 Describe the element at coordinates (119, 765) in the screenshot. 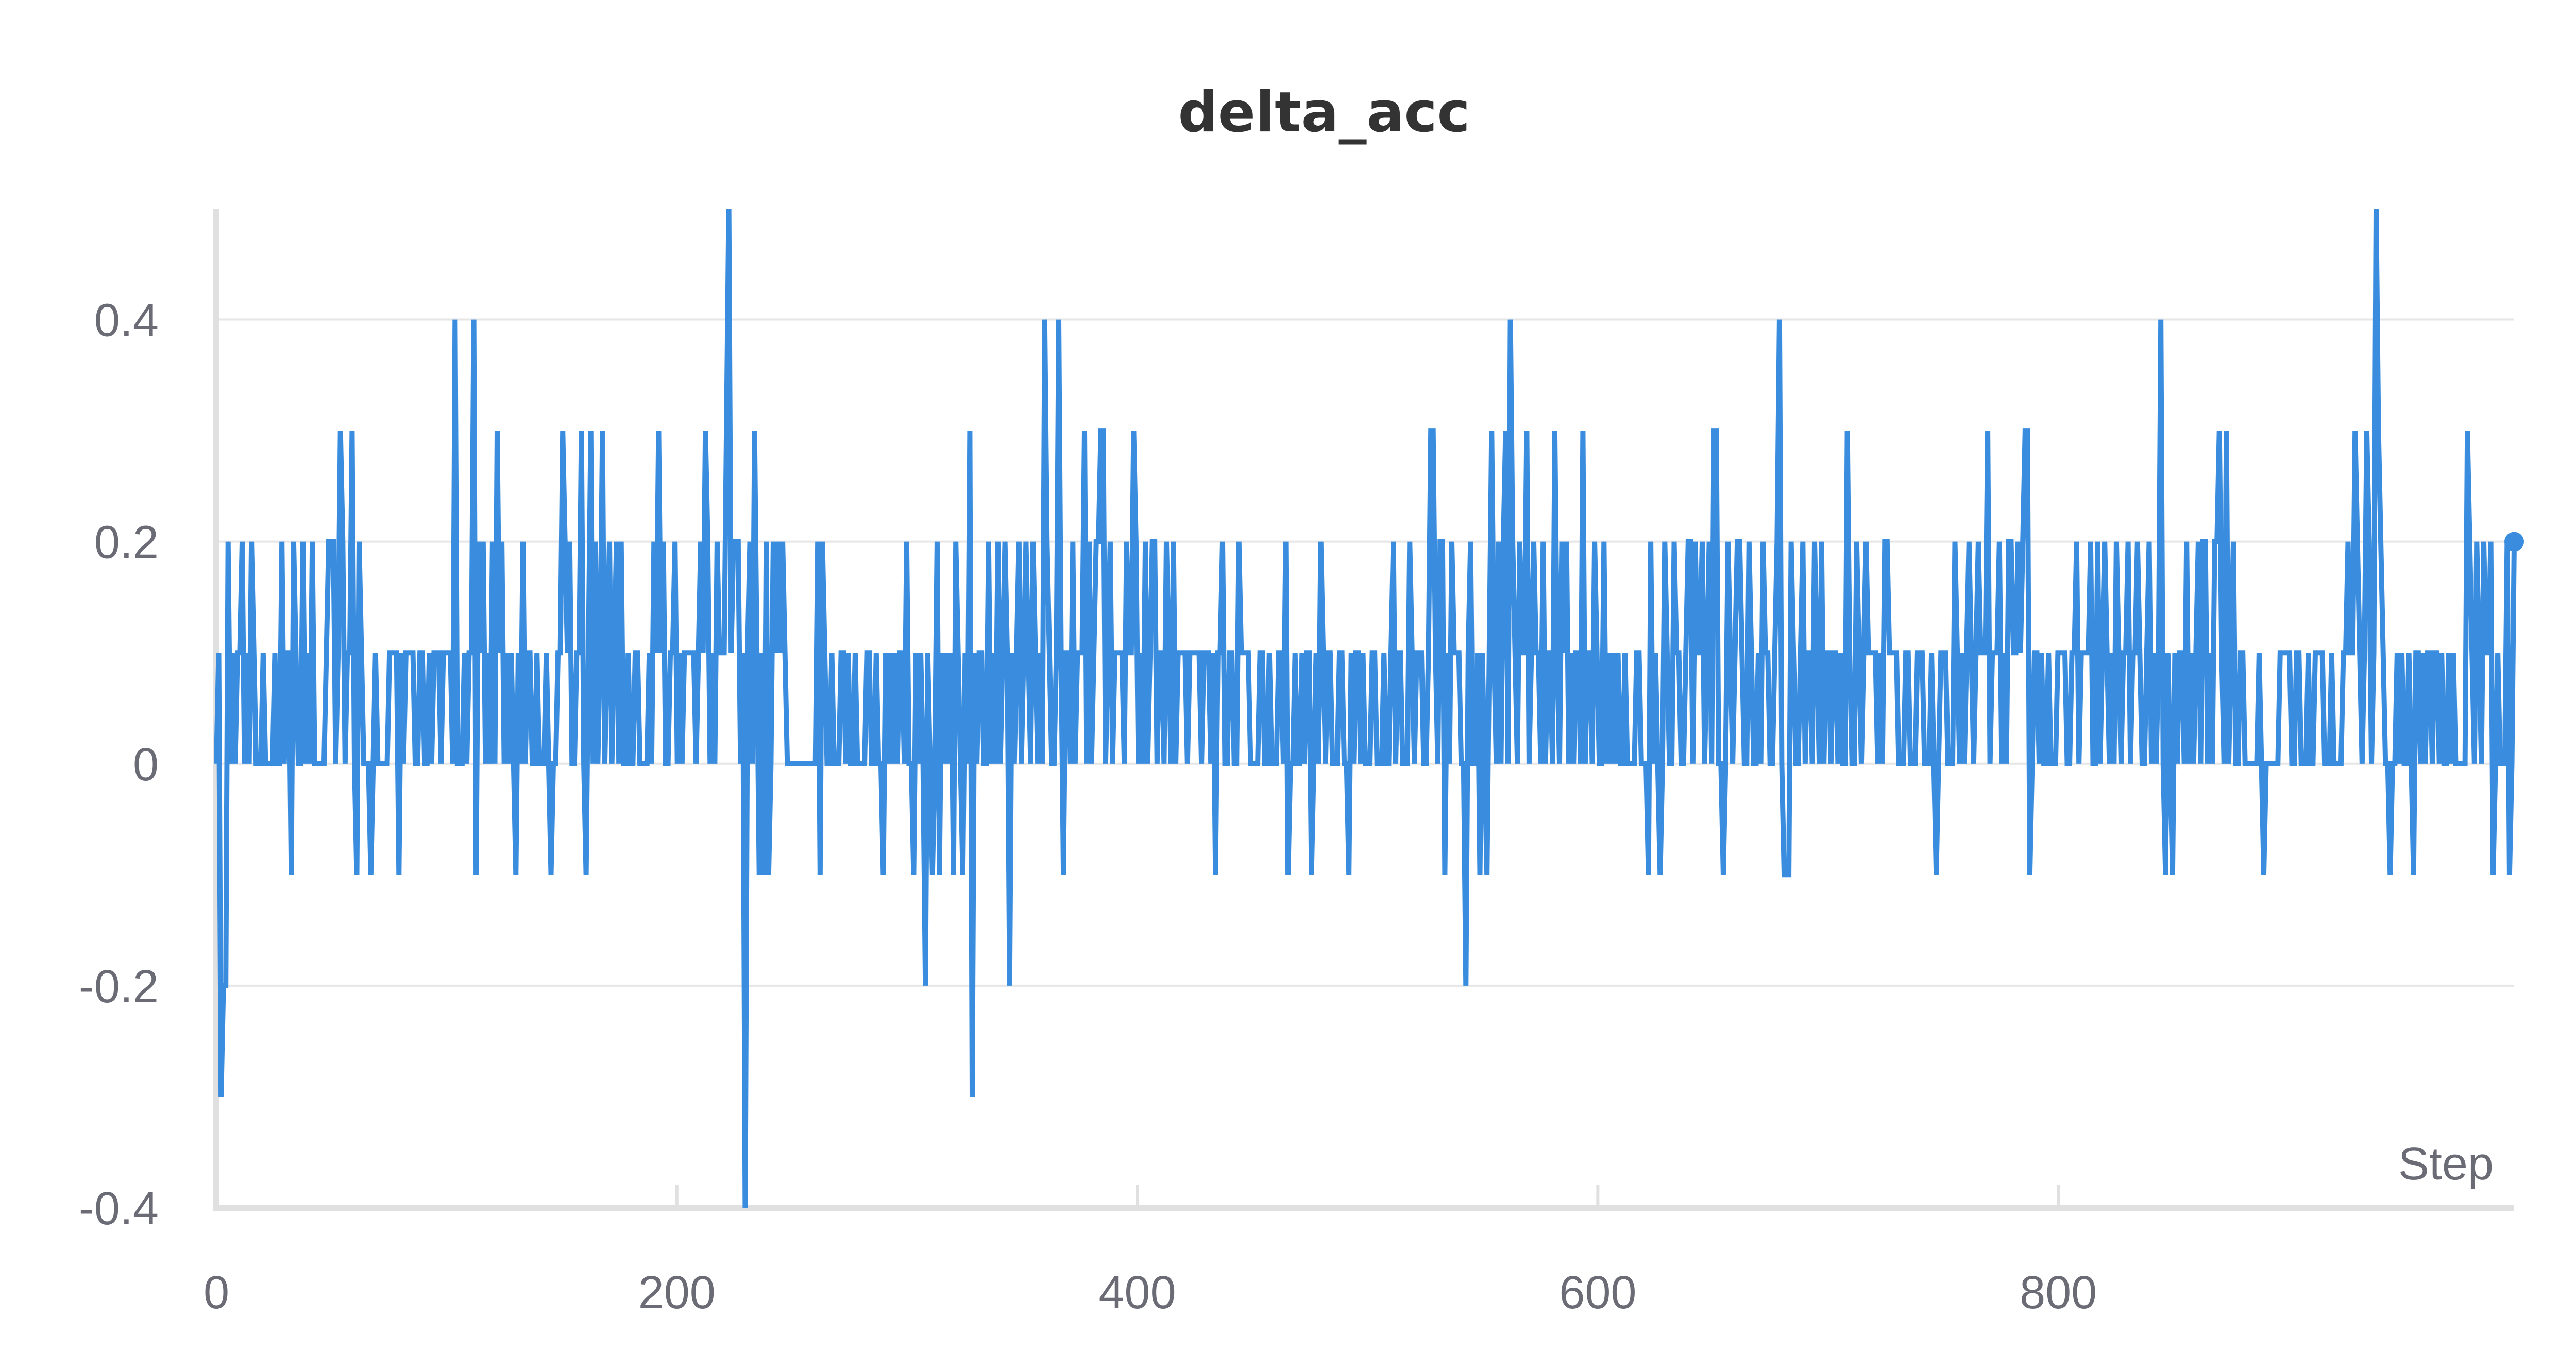

I see `y-axis-ticks: 0.4 0.2 0 -0.2 -0.4` at that location.